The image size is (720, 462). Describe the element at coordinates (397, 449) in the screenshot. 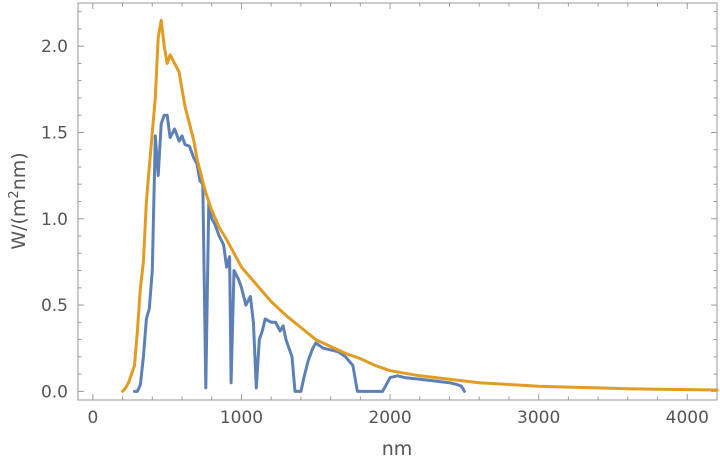

I see `x-axis-title: nm` at that location.